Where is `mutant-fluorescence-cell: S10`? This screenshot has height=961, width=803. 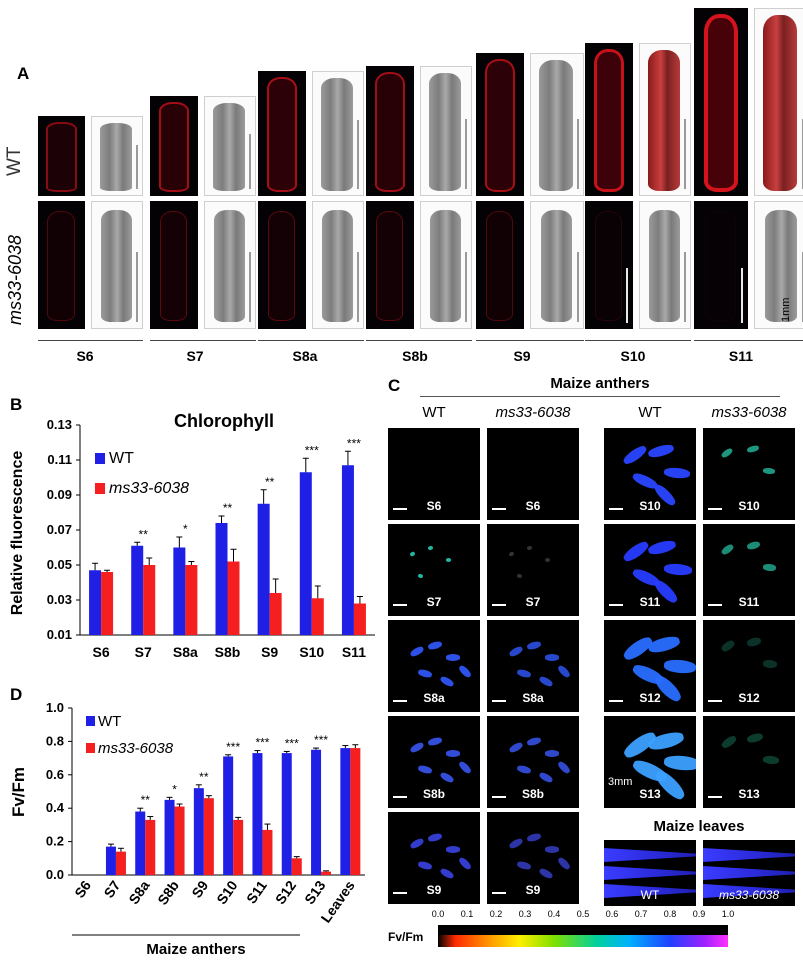 mutant-fluorescence-cell: S10 is located at coordinates (749, 474).